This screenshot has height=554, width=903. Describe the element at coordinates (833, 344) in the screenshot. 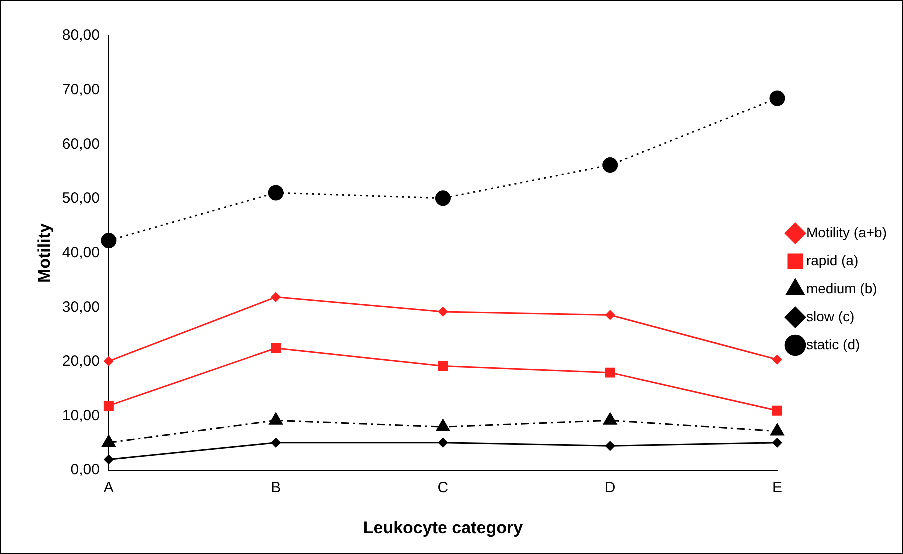

I see `legend-label: static (d)` at that location.